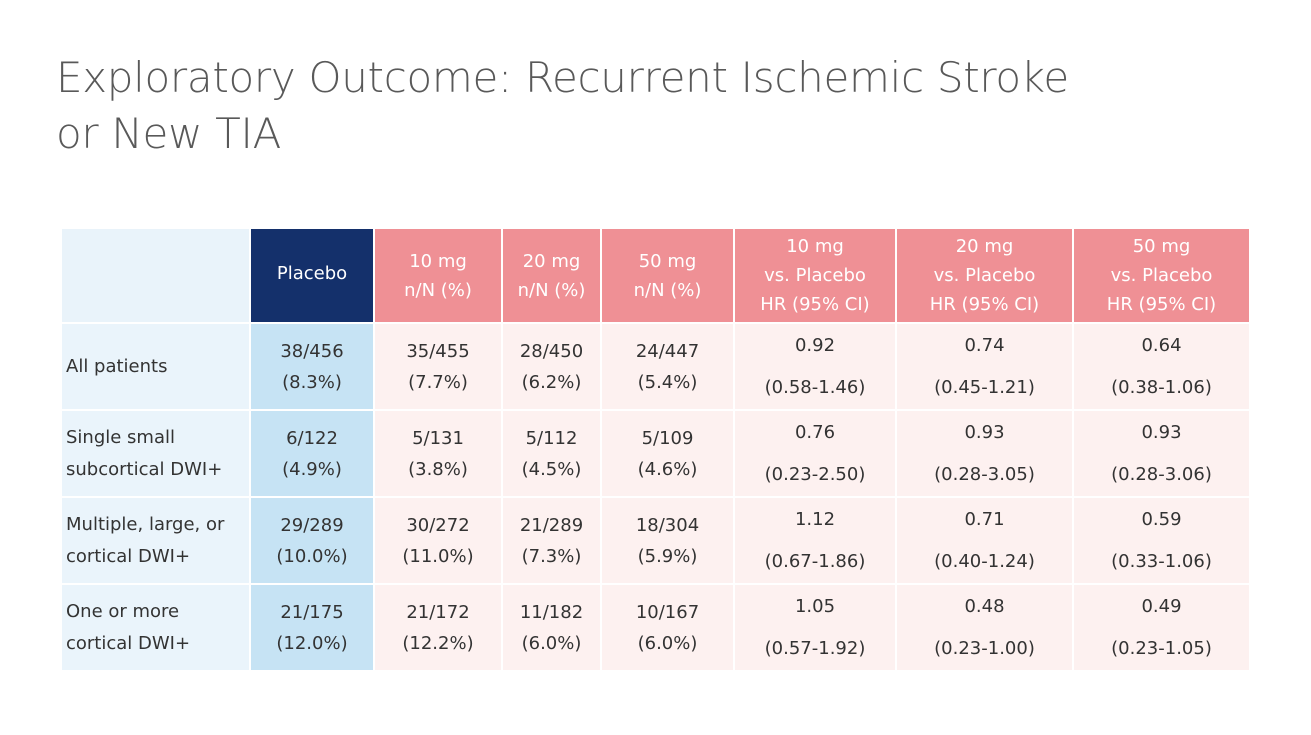  I want to click on cell-value: 21/289, so click(551, 525).